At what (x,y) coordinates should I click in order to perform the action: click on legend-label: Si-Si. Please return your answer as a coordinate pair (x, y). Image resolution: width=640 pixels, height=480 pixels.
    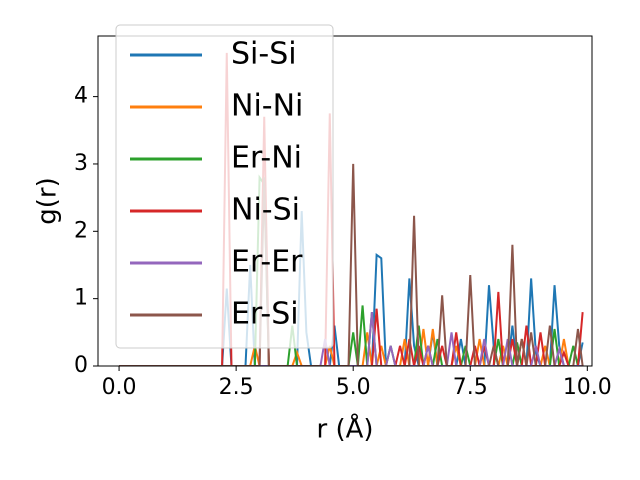
    Looking at the image, I should click on (264, 54).